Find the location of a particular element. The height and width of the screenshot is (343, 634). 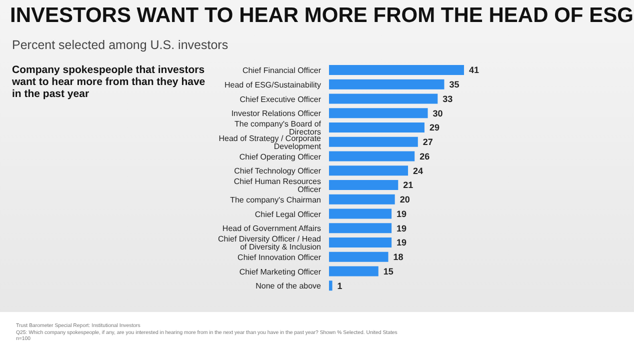

data-label: 27 is located at coordinates (427, 142).